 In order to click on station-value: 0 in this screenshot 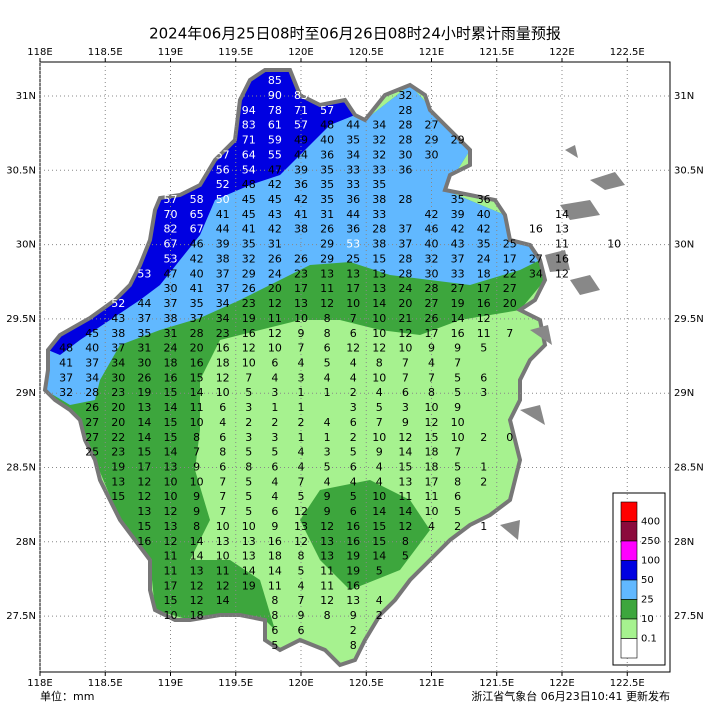, I will do `click(509, 437)`.